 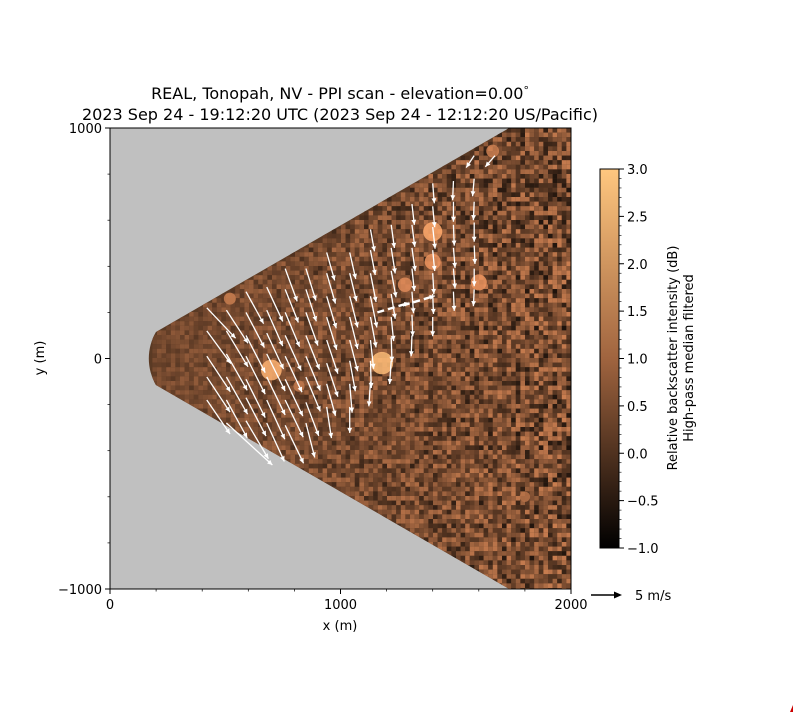 I want to click on x-tick-label: 0, so click(x=110, y=605).